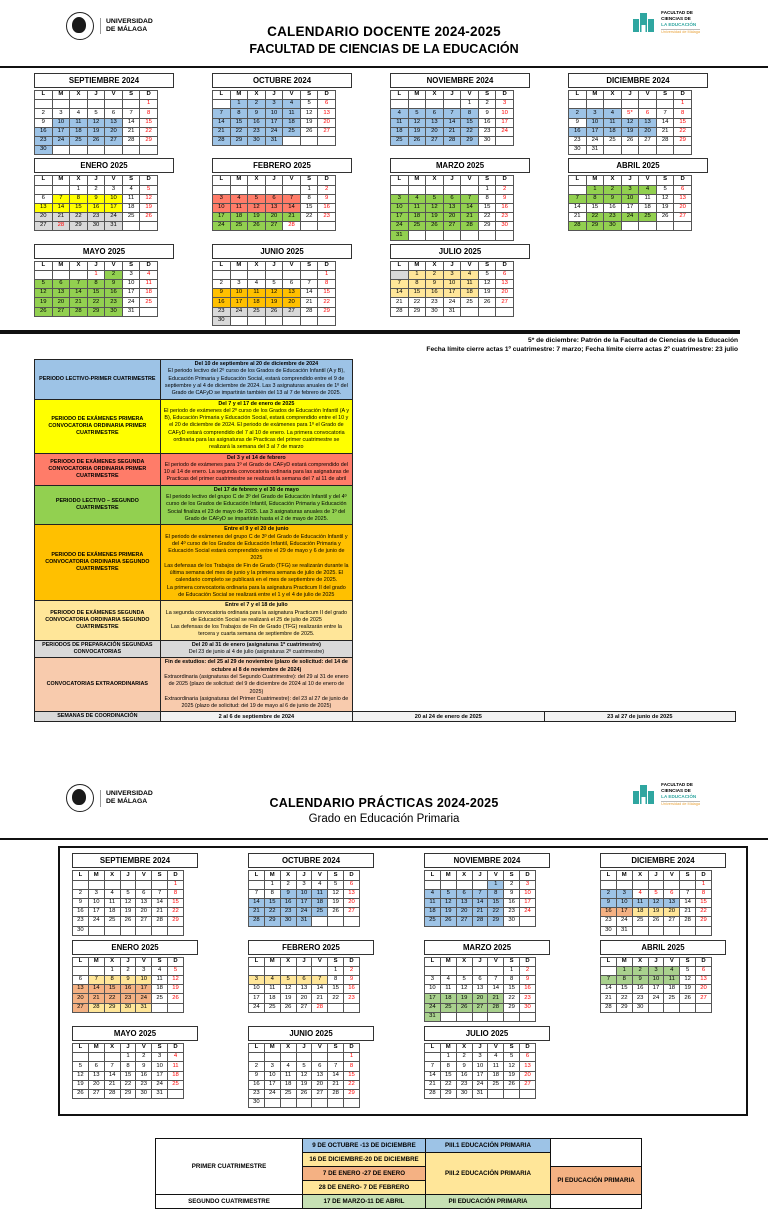 The width and height of the screenshot is (768, 1209). What do you see at coordinates (496, 903) in the screenshot?
I see `day-cell: 15` at bounding box center [496, 903].